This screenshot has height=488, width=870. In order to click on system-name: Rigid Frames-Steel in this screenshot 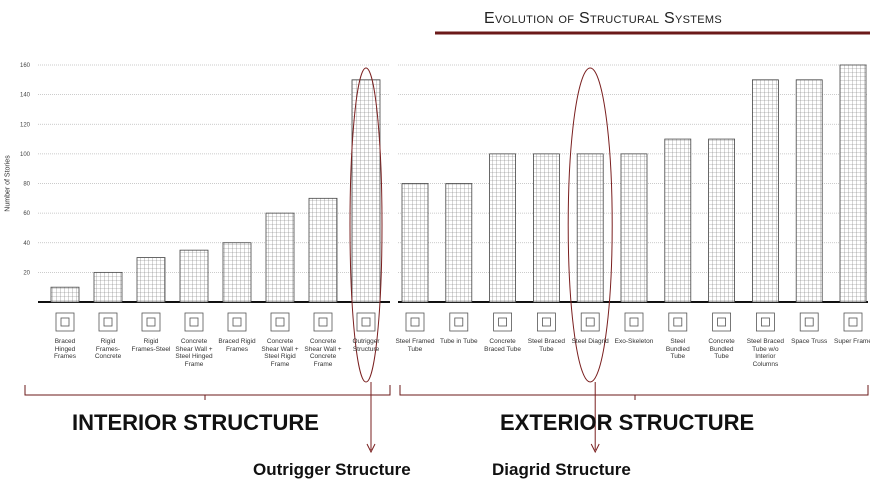, I will do `click(151, 345)`.